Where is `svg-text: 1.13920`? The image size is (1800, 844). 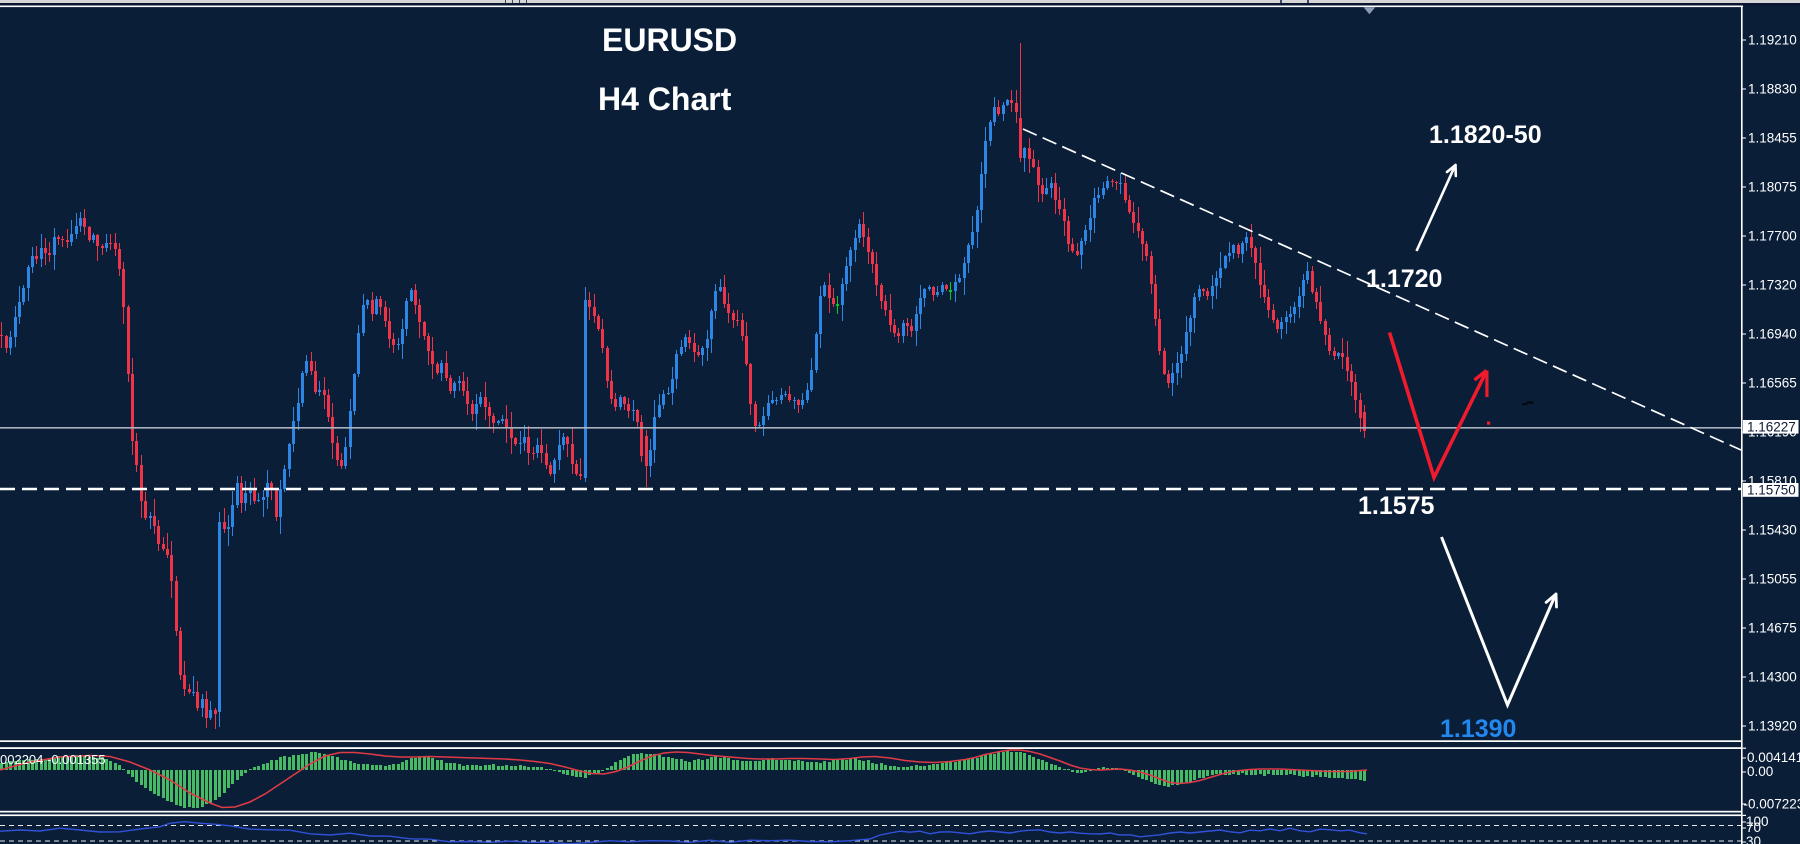
svg-text: 1.13920 is located at coordinates (1772, 726).